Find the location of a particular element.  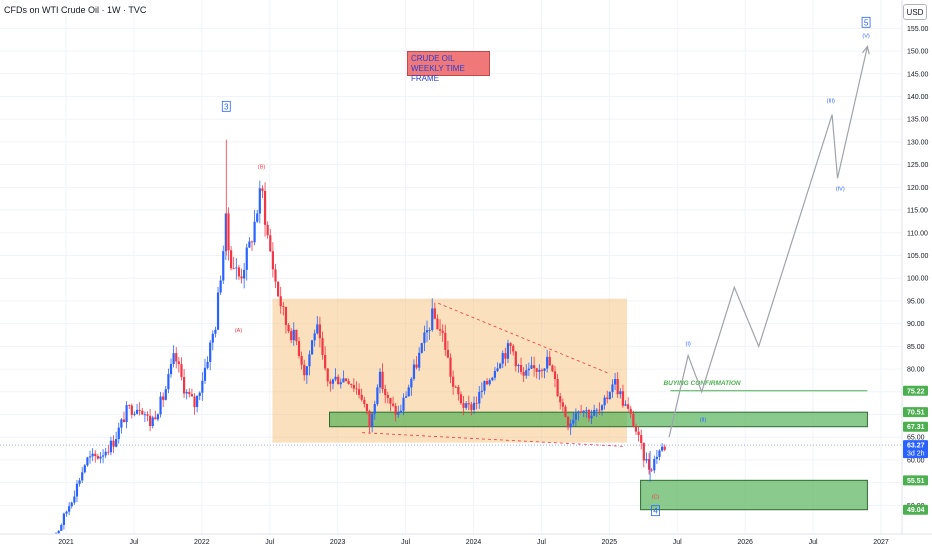

wave-label: 4 is located at coordinates (655, 511).